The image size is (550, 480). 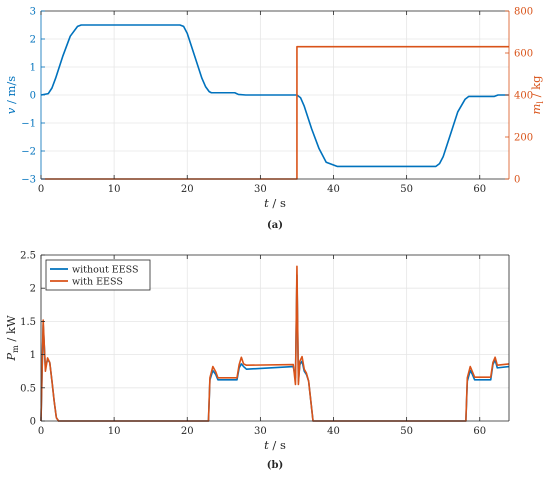 I want to click on y-tick-label: 2.5, so click(x=28, y=256).